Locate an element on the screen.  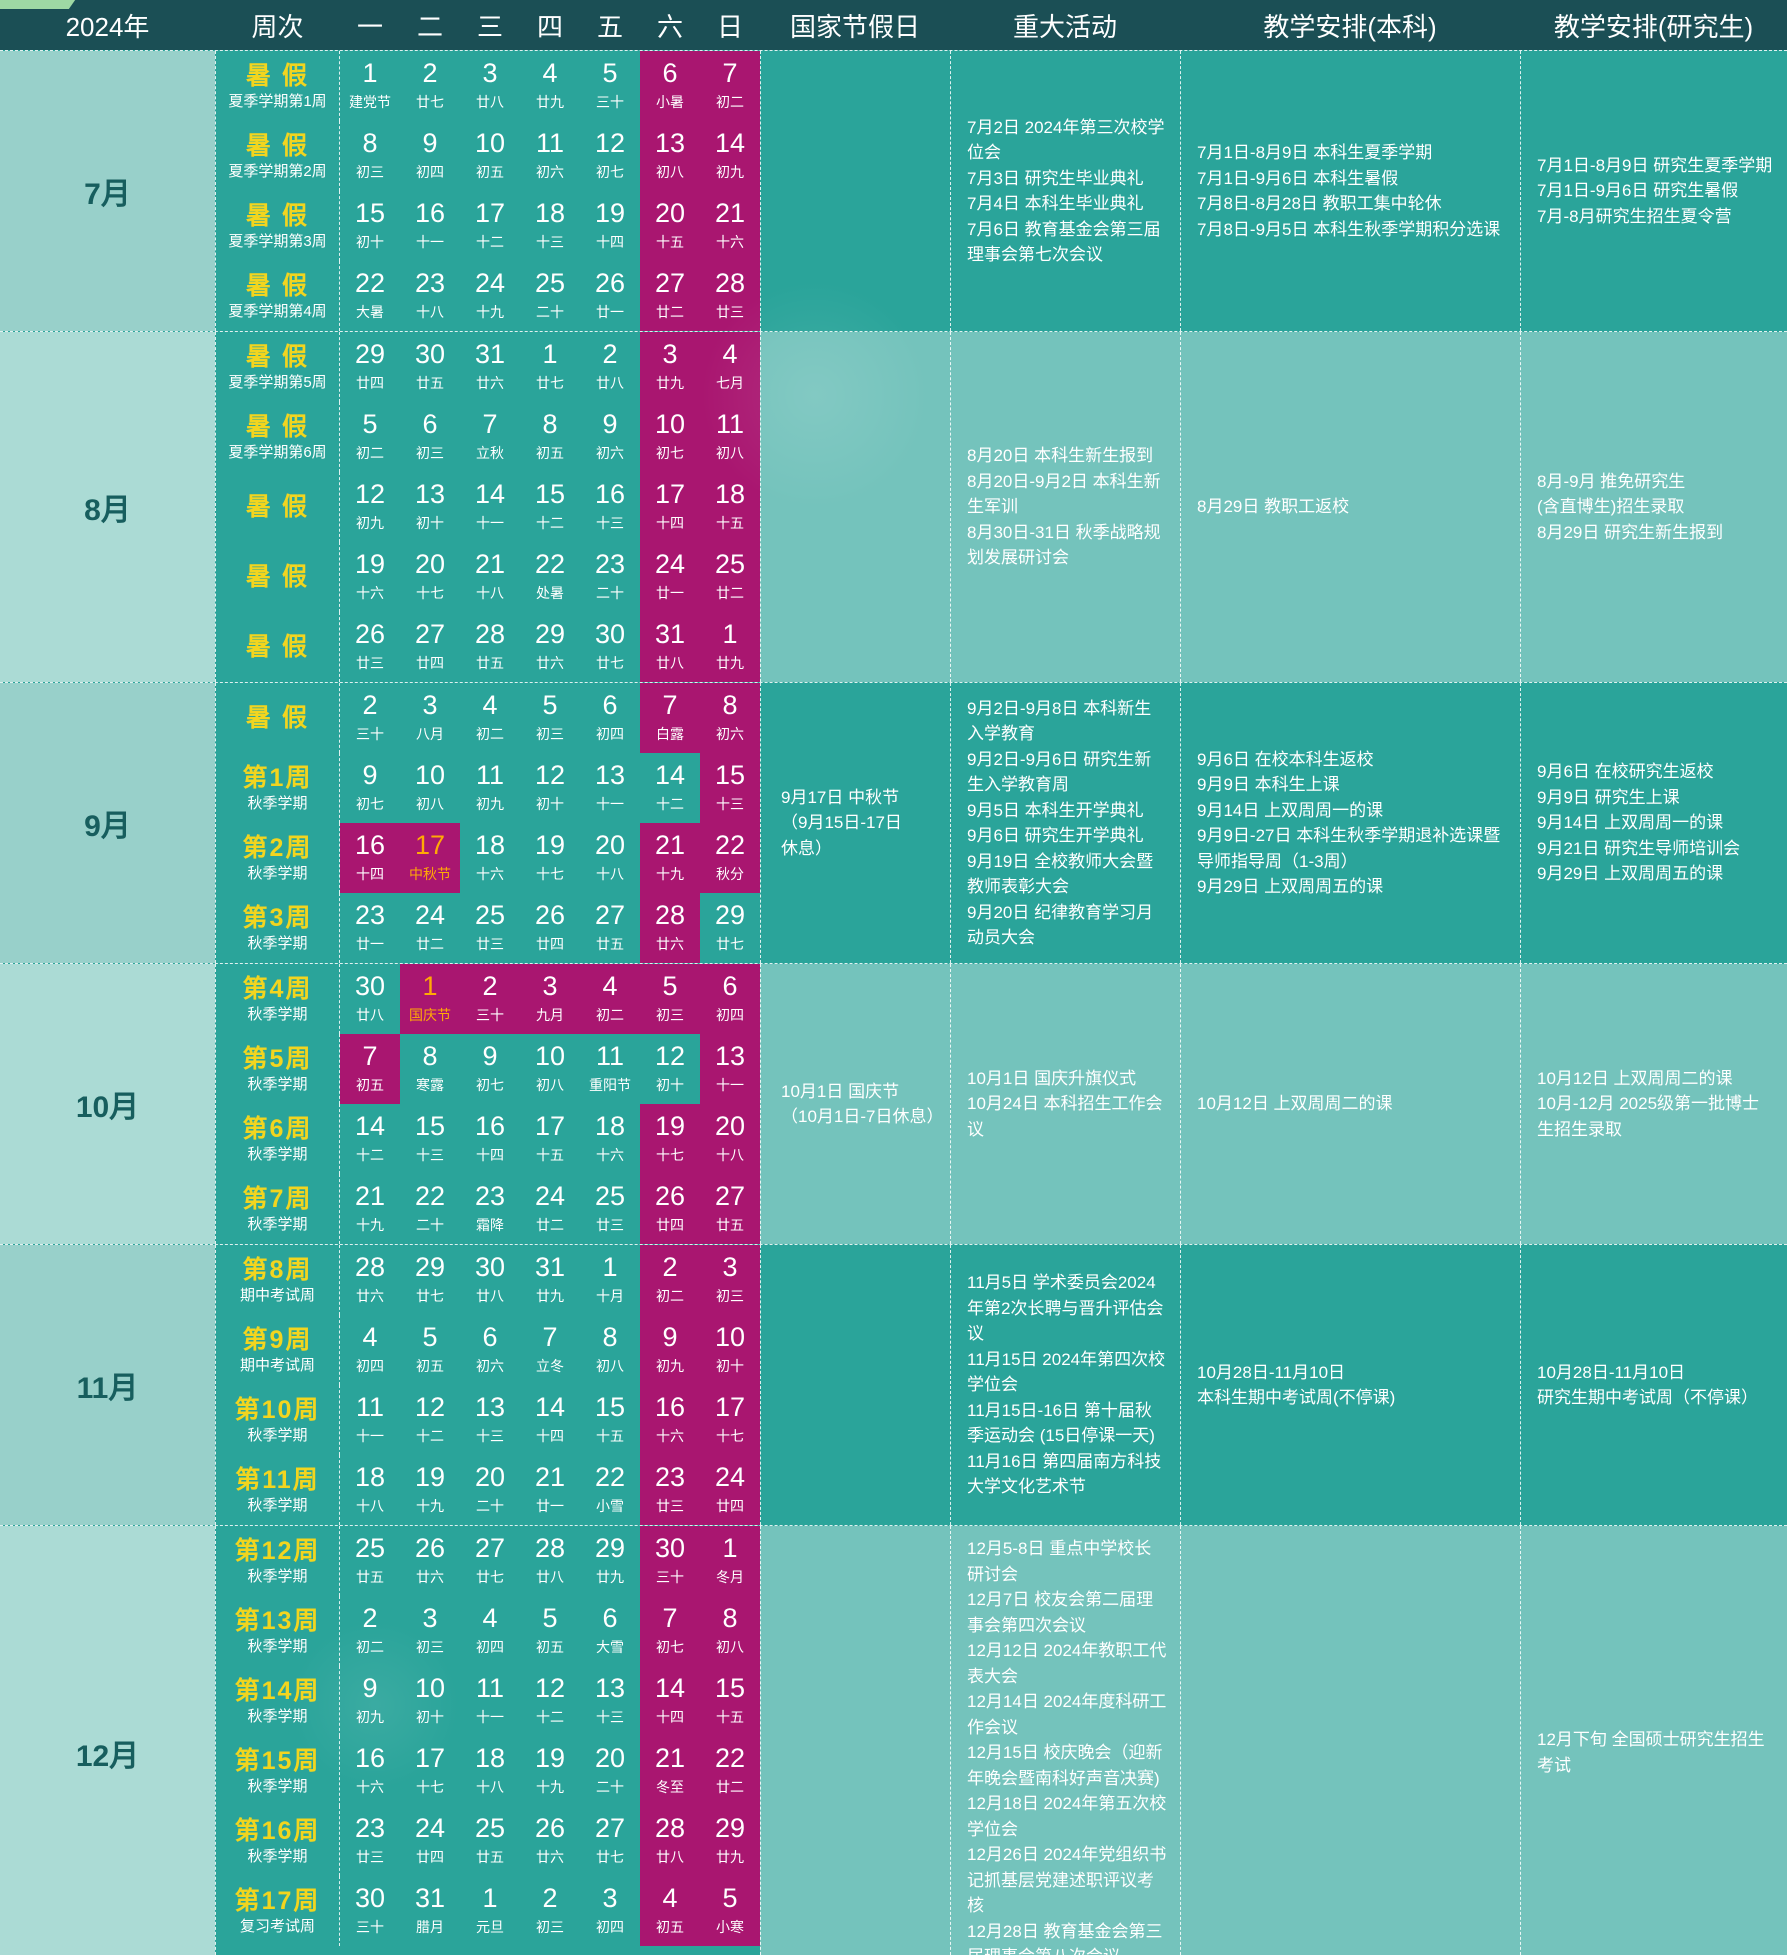
day-lunar: 初八 is located at coordinates (730, 452).